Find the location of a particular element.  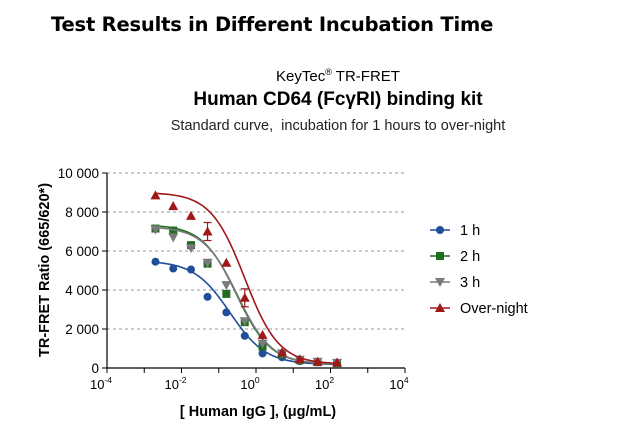

x-tick-label: 10⁰ is located at coordinates (249, 383).